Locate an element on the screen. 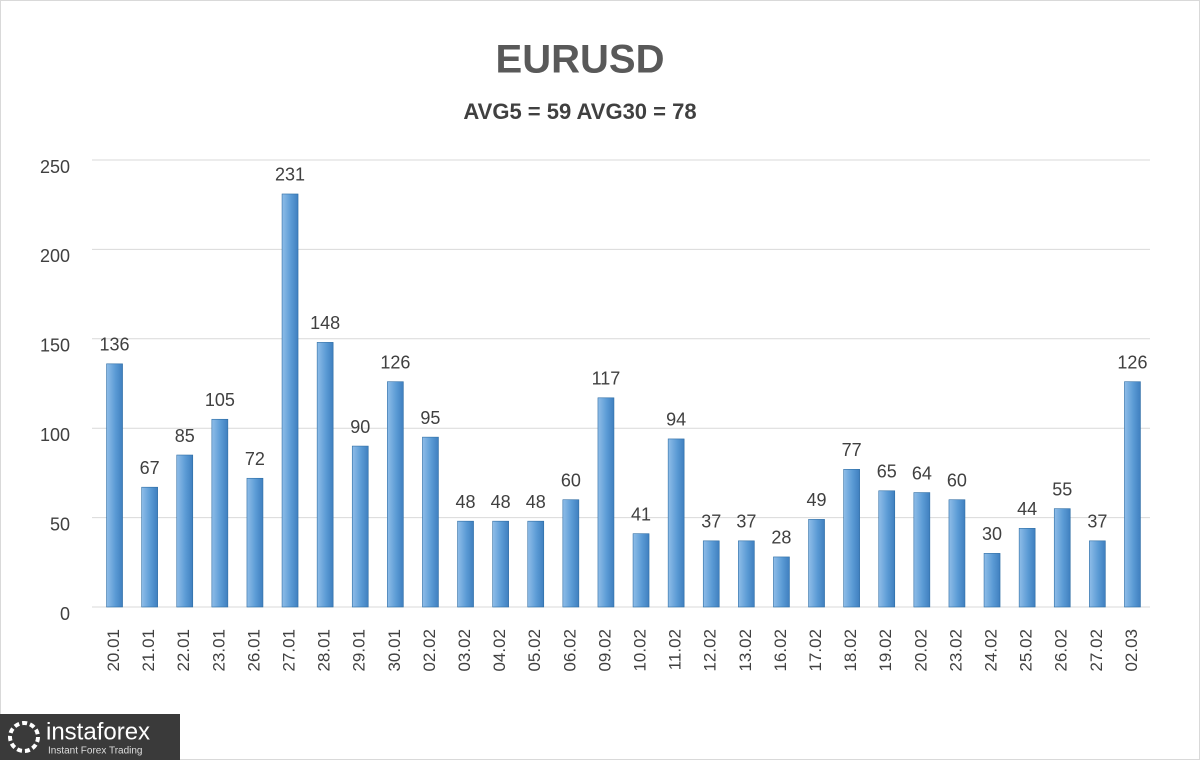 Image resolution: width=1200 pixels, height=760 pixels. data-label: 105 is located at coordinates (220, 400).